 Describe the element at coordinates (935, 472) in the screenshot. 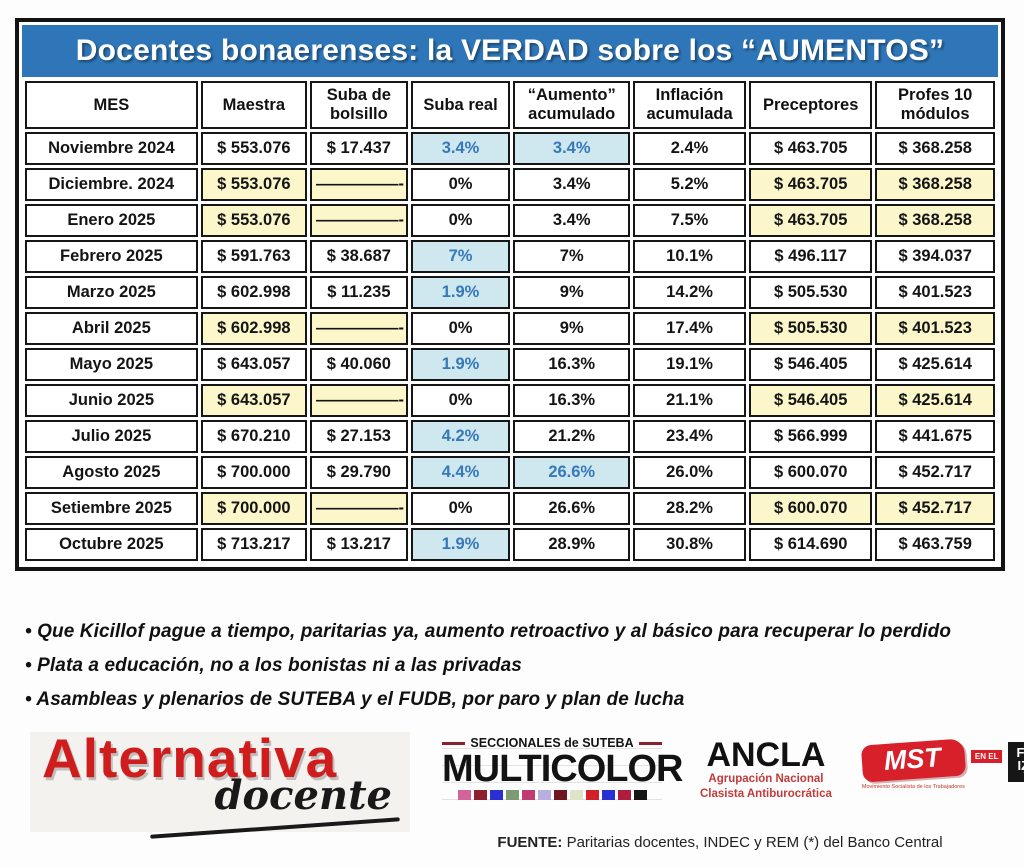

I see `cell-profes: $ 452.717` at that location.